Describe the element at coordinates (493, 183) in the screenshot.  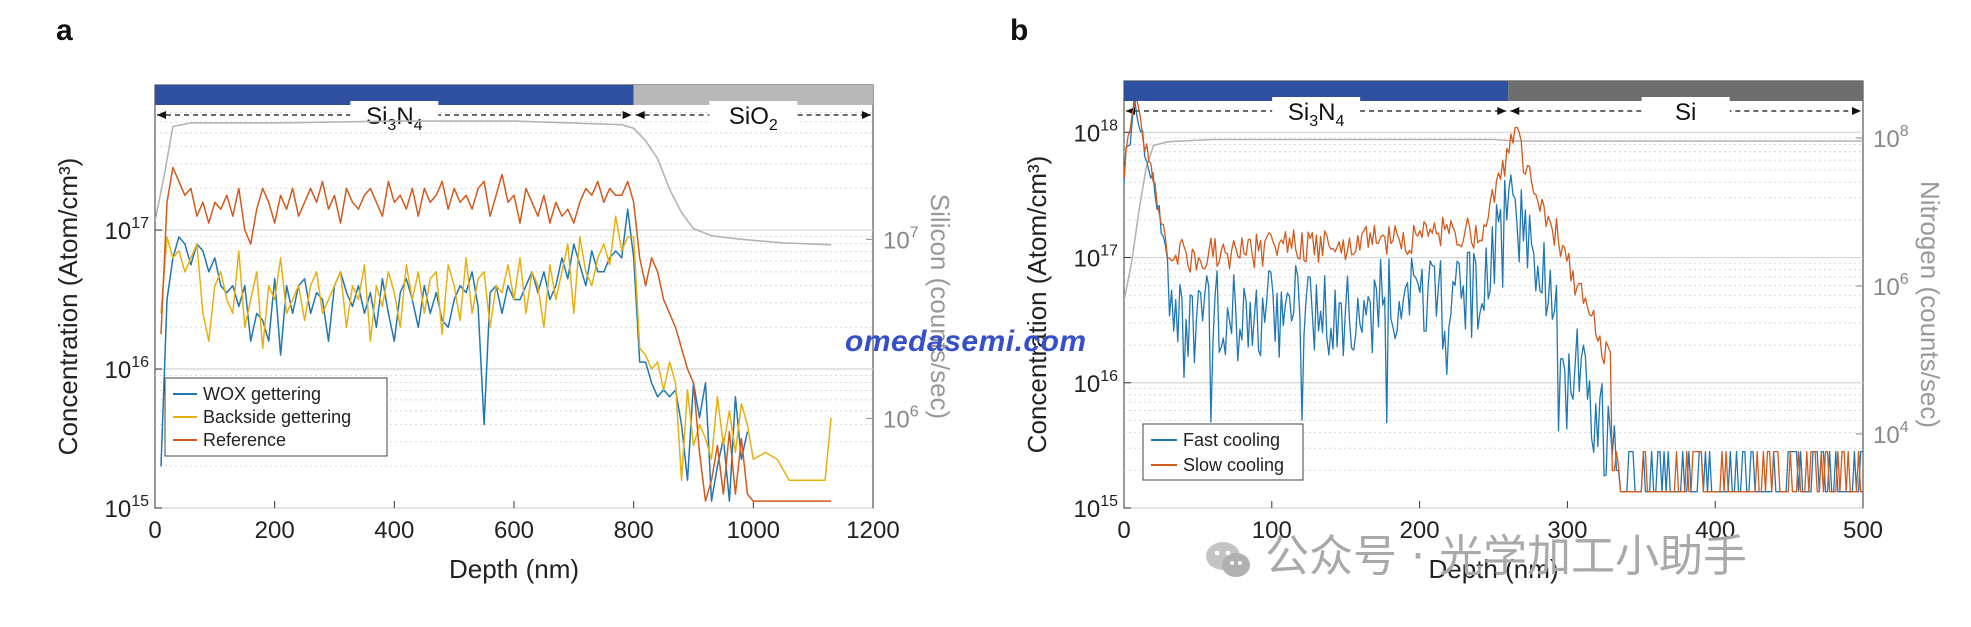
I see `series-silicon-line` at that location.